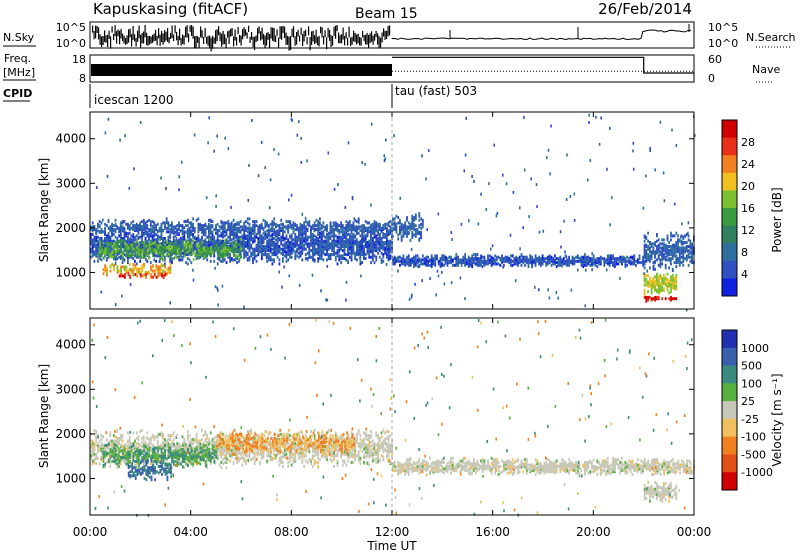  What do you see at coordinates (44, 210) in the screenshot?
I see `power-ylabel: Slant Range [km]` at bounding box center [44, 210].